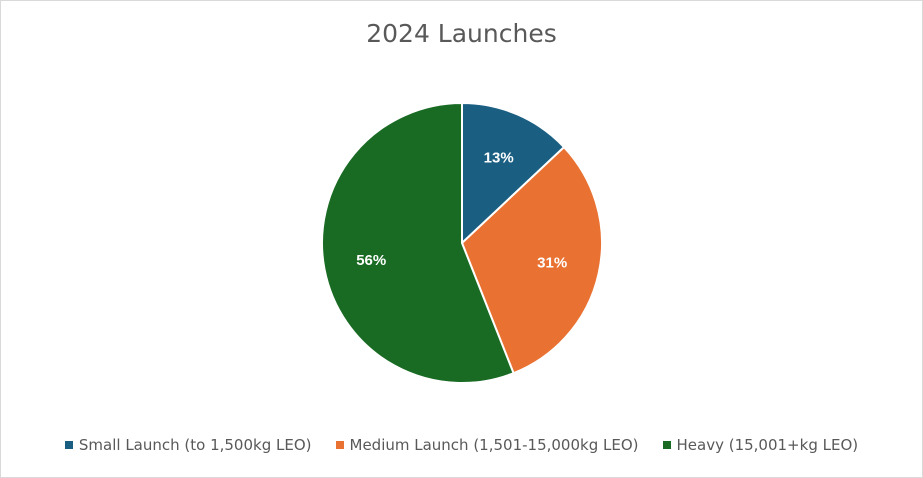 The image size is (923, 478). I want to click on chart-title: 2024 Launches, so click(461, 33).